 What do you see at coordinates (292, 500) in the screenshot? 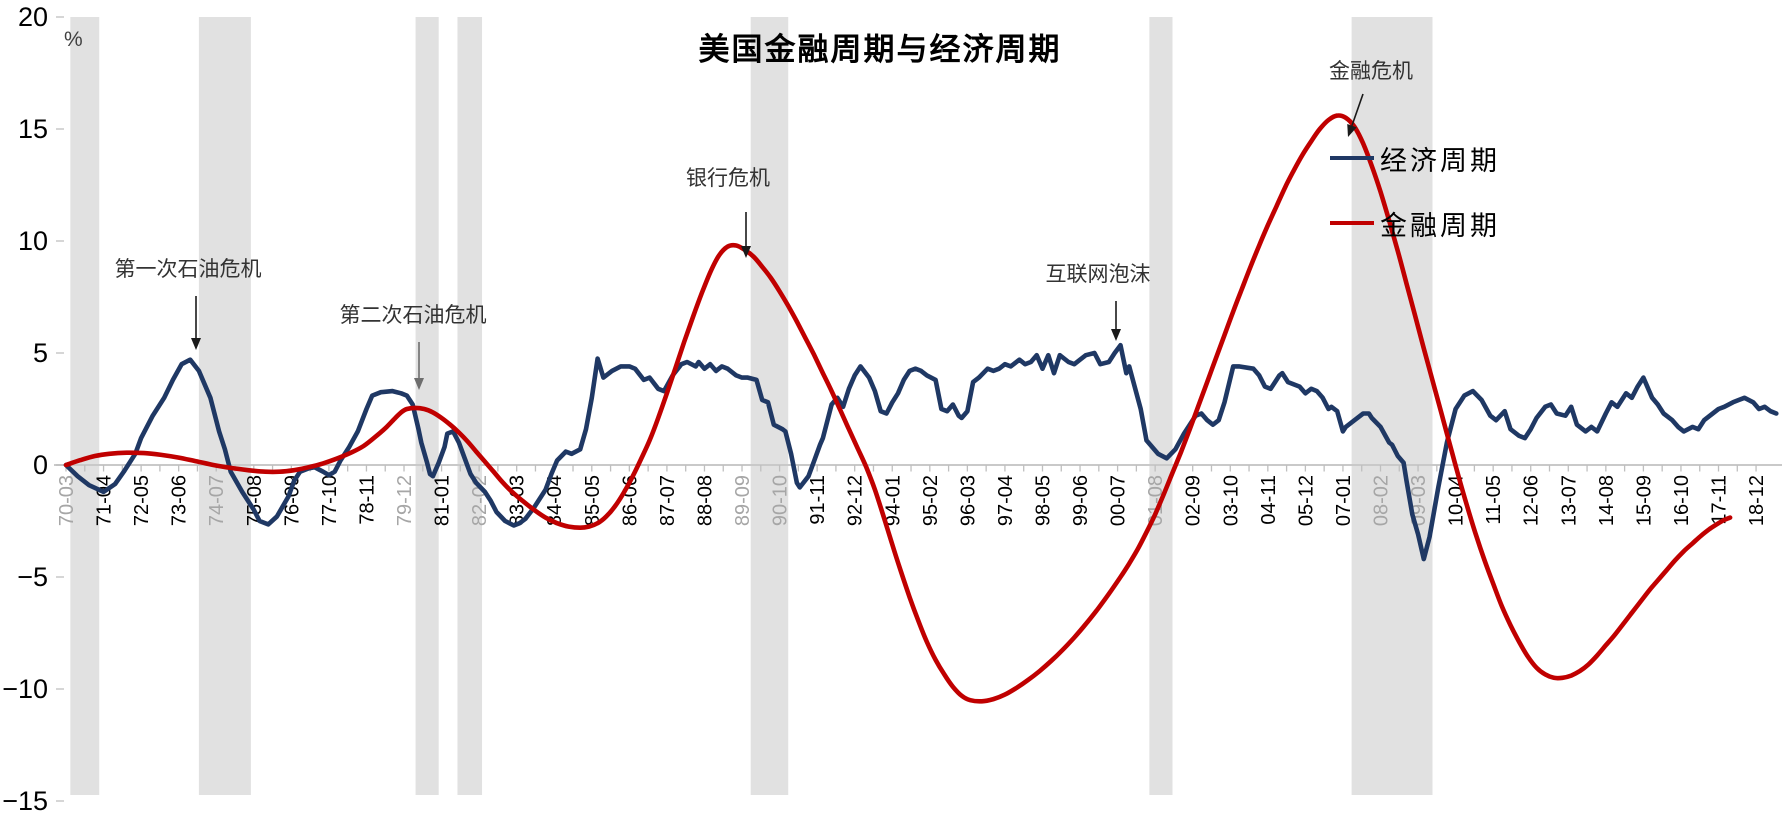
I see `x-axis-label: 76-09` at bounding box center [292, 500].